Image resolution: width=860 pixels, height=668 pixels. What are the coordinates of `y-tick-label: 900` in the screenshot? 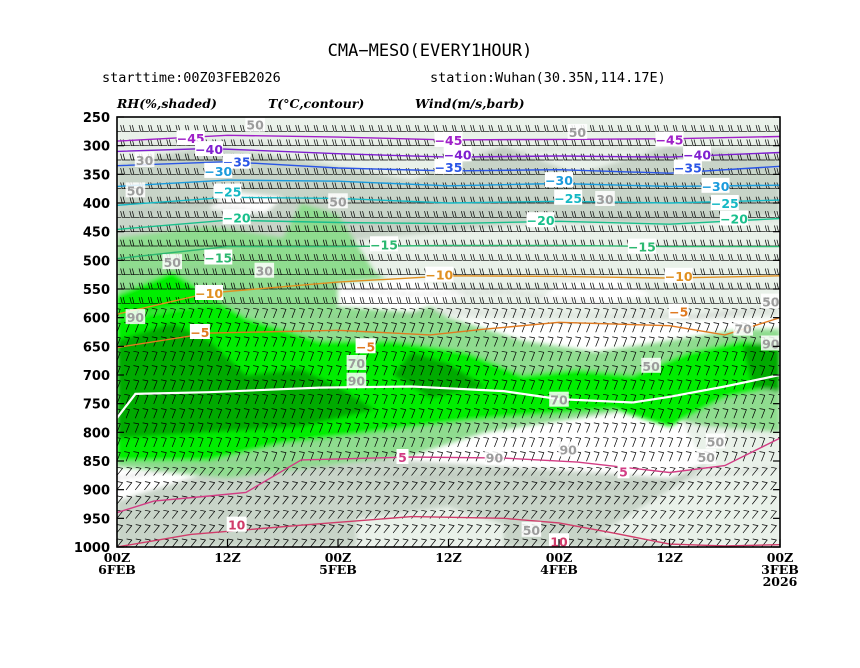 It's located at (96, 491).